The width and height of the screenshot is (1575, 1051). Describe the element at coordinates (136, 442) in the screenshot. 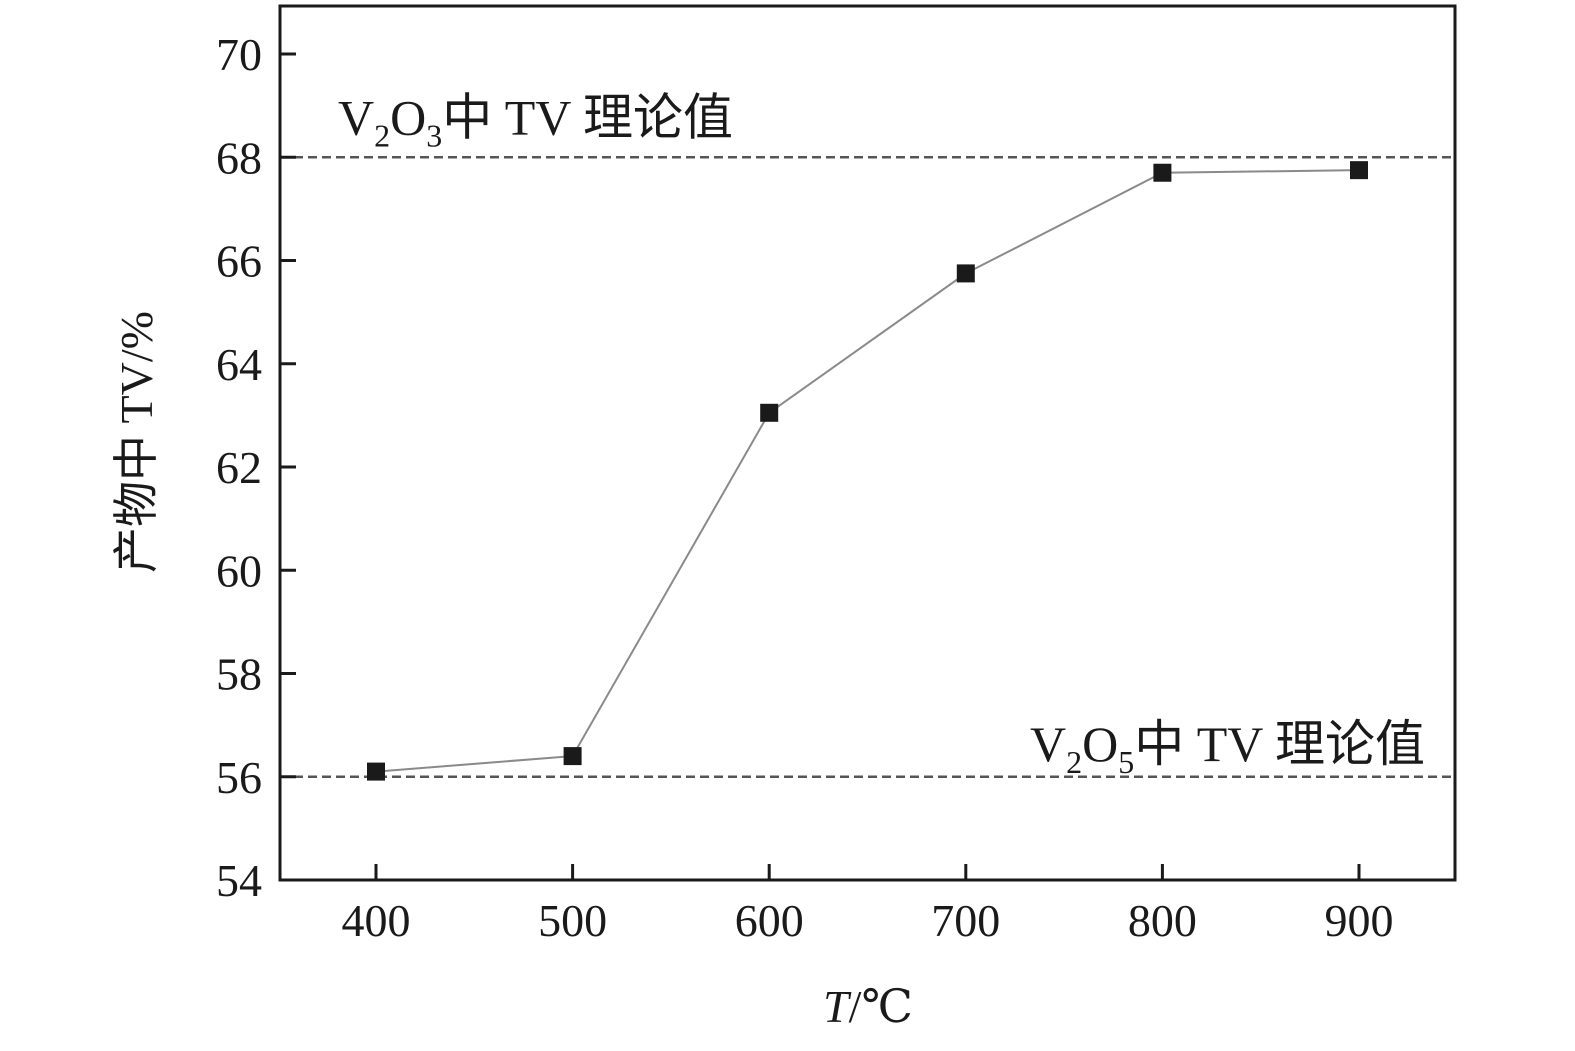

I see `y-axis-title: 产物中 TV/%` at that location.